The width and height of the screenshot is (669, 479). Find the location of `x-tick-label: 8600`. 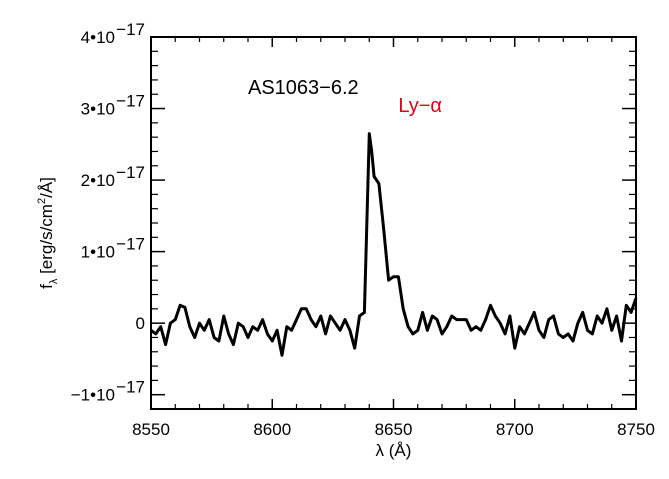

x-tick-label: 8600 is located at coordinates (272, 429).